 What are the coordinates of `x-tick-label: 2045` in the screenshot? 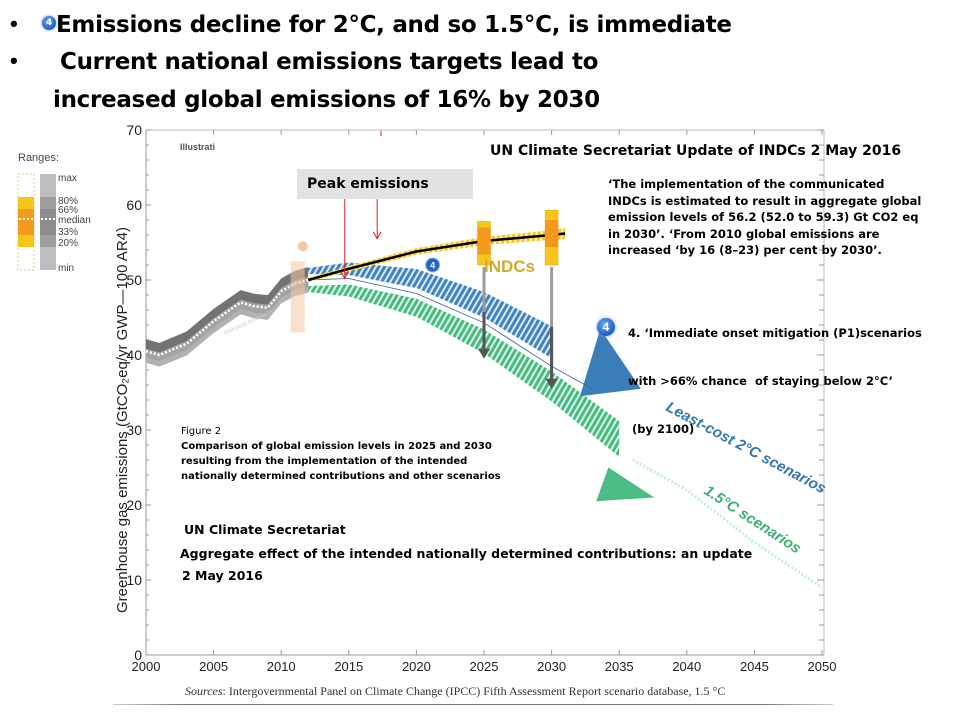 It's located at (754, 666).